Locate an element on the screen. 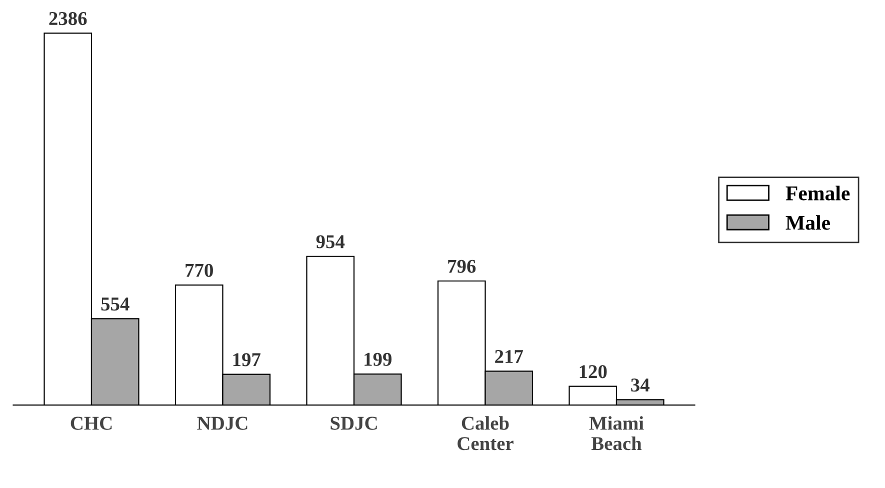  data-label: 120 is located at coordinates (593, 371).